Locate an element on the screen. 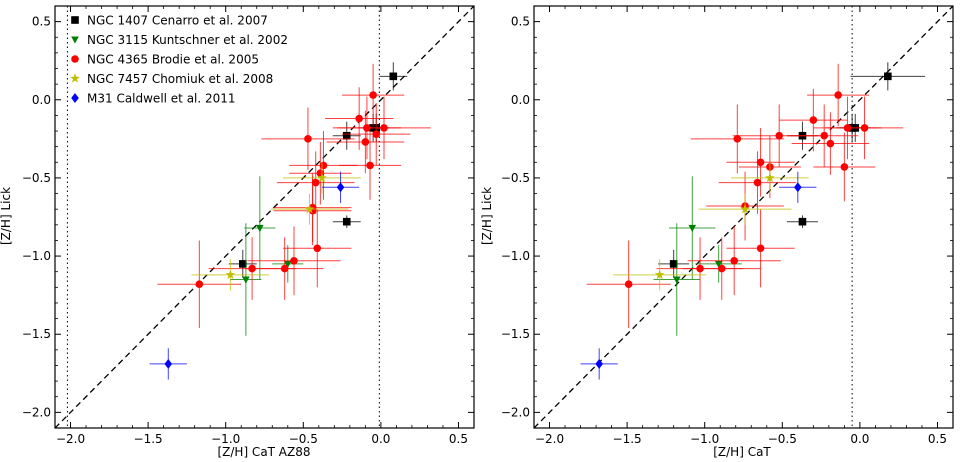 This screenshot has width=965, height=462. right-x-tick-label: −0.5 is located at coordinates (782, 439).